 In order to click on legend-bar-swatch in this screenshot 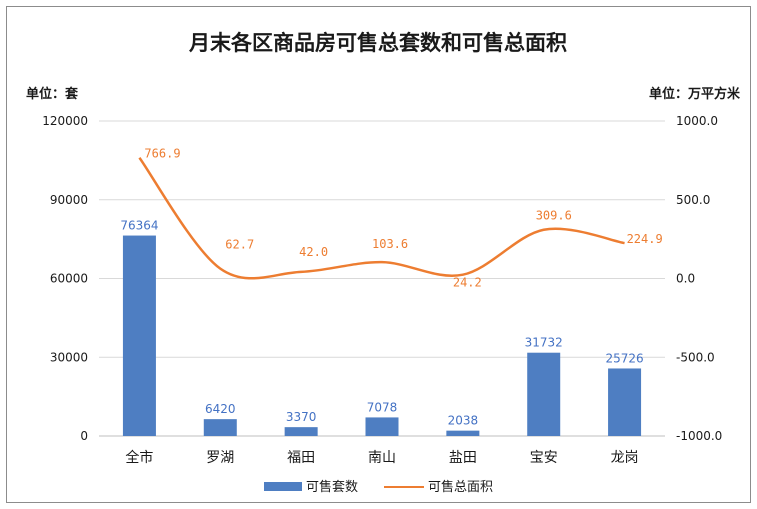, I will do `click(283, 486)`.